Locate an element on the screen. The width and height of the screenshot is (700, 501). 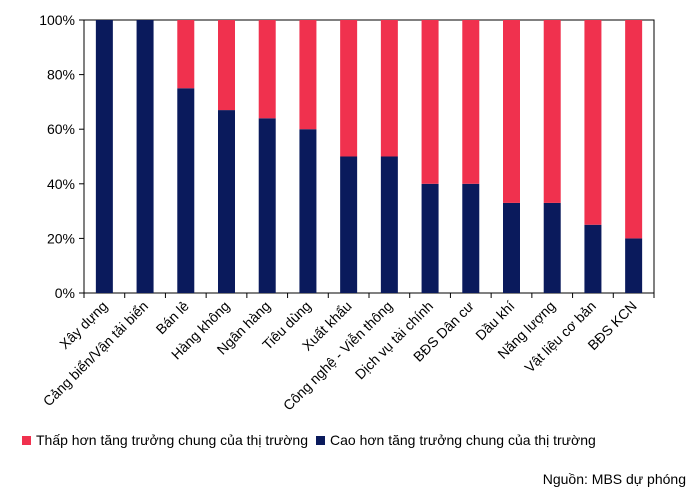
x-tick-label: Vật liệu cơ bản is located at coordinates (560, 337).